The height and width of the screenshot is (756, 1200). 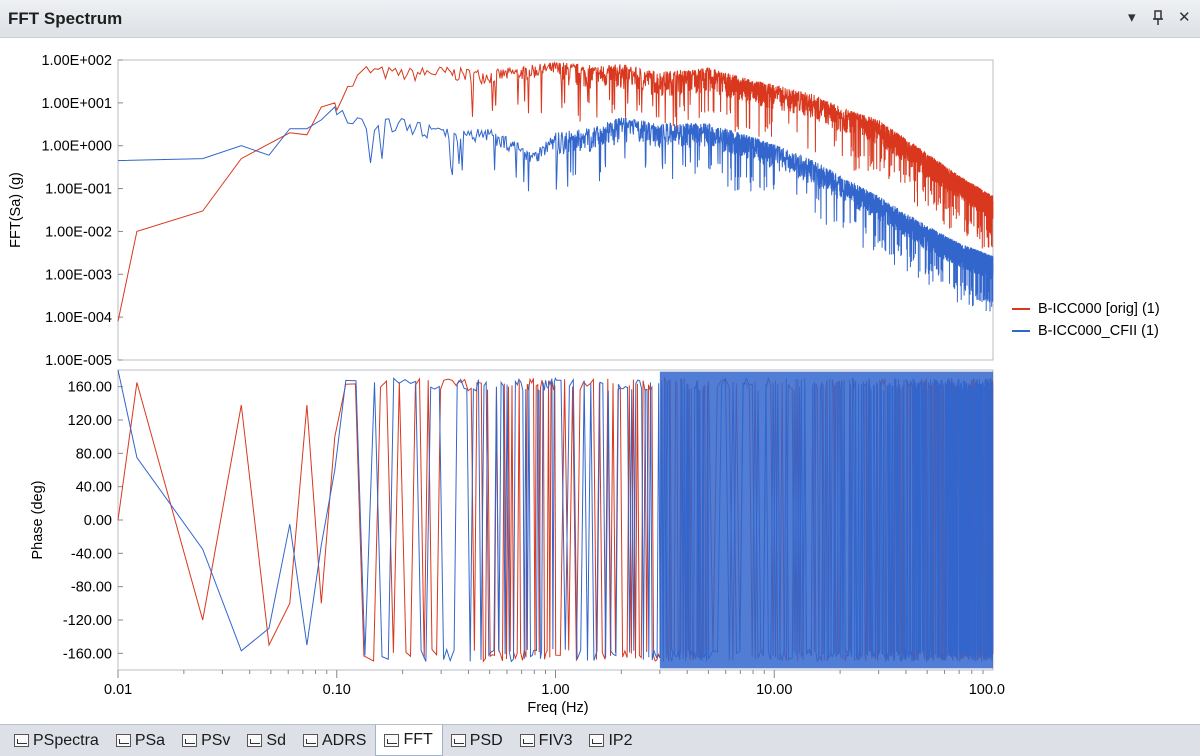 What do you see at coordinates (91, 554) in the screenshot?
I see `phase-ytick-label: -40.00` at bounding box center [91, 554].